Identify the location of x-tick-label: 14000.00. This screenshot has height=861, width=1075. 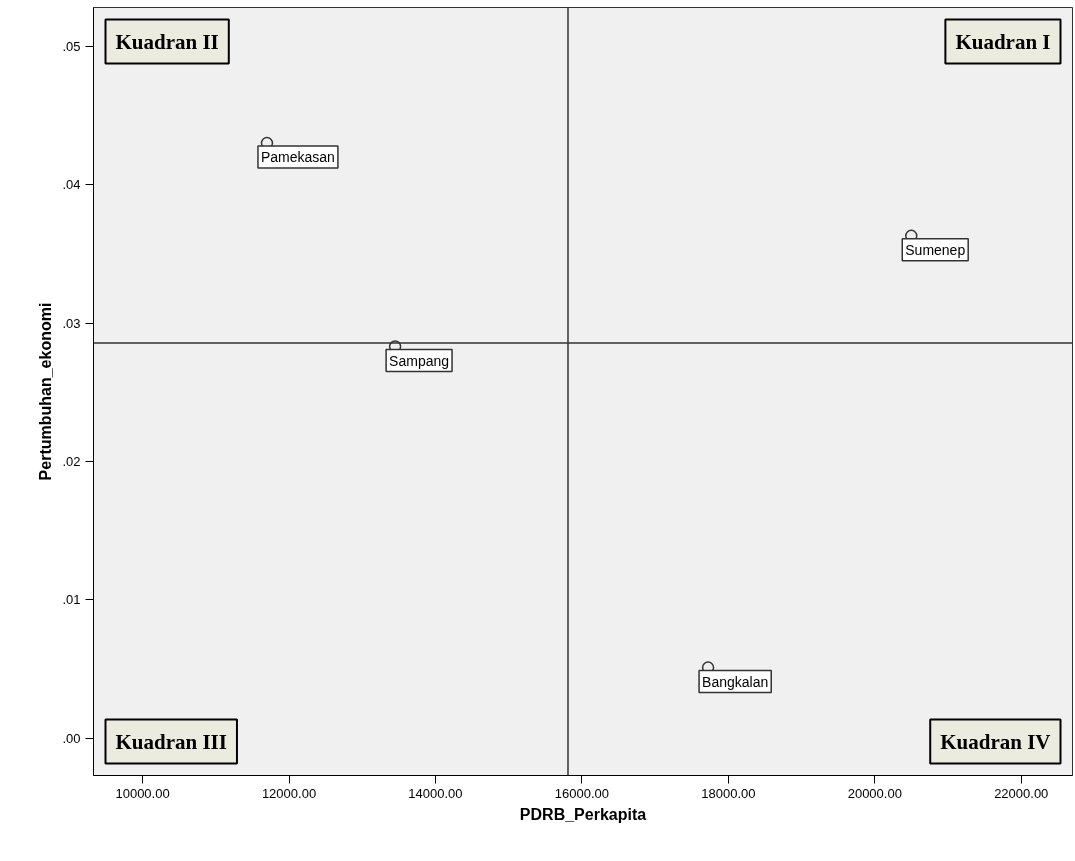
(435, 793).